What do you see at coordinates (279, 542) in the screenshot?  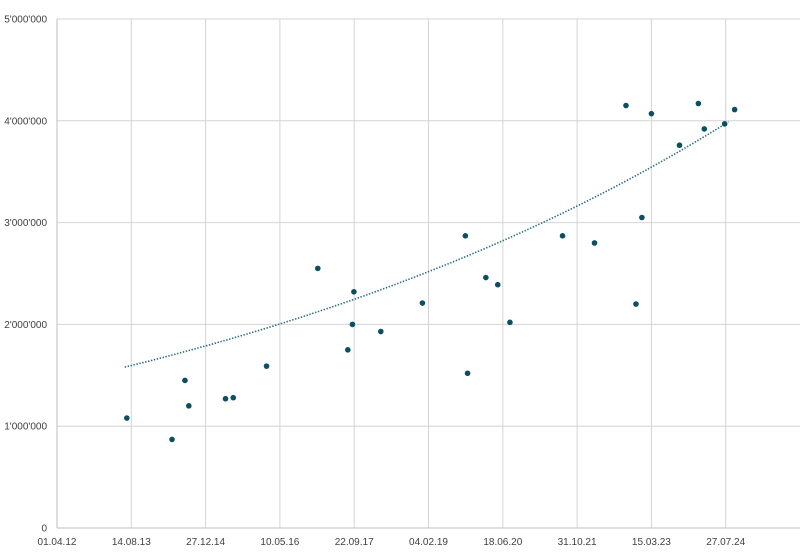 I see `x-tick-label: 10.05.16` at bounding box center [279, 542].